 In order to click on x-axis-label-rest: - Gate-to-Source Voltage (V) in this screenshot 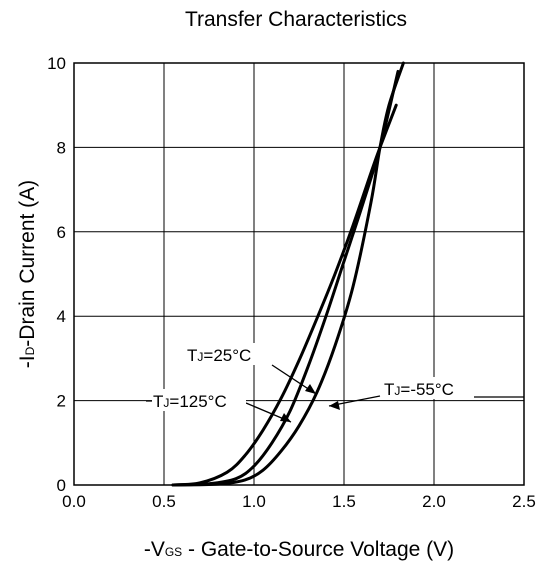, I will do `click(318, 549)`.